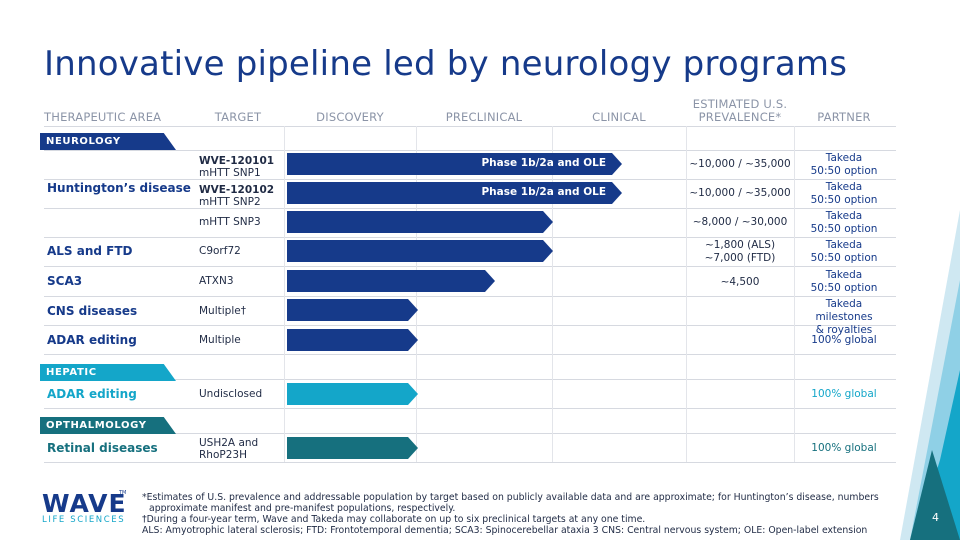 This screenshot has height=540, width=960. I want to click on target-multiple: Multiple†, so click(222, 311).